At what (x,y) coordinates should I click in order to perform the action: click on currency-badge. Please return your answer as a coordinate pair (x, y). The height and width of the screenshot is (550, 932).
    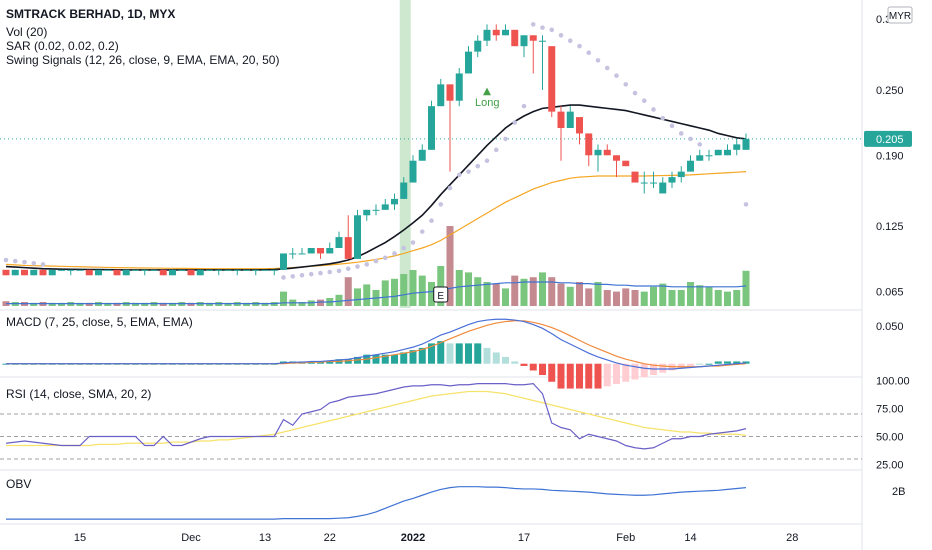
    Looking at the image, I should click on (900, 15).